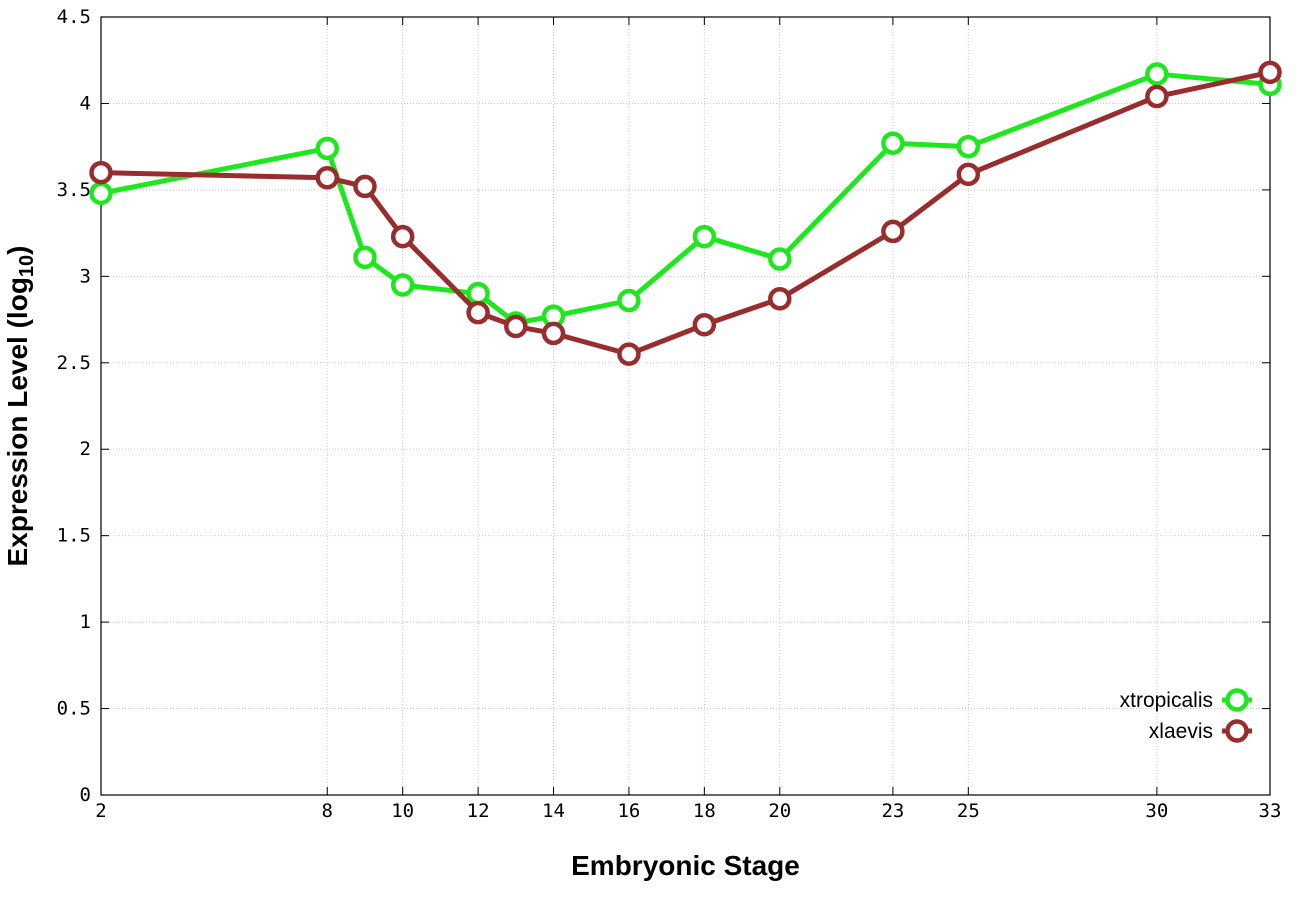 The image size is (1296, 907). Describe the element at coordinates (74, 536) in the screenshot. I see `y-tick-label: 1.5` at that location.